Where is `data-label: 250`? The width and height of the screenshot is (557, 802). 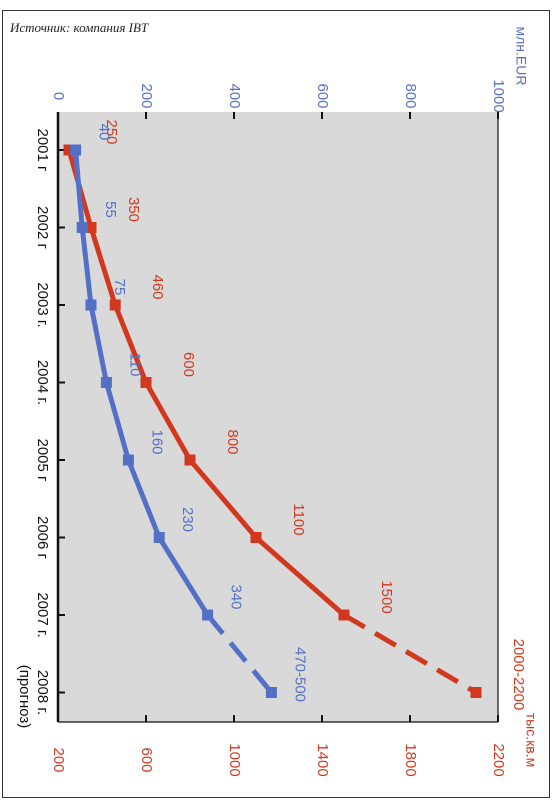 data-label: 250 is located at coordinates (111, 131).